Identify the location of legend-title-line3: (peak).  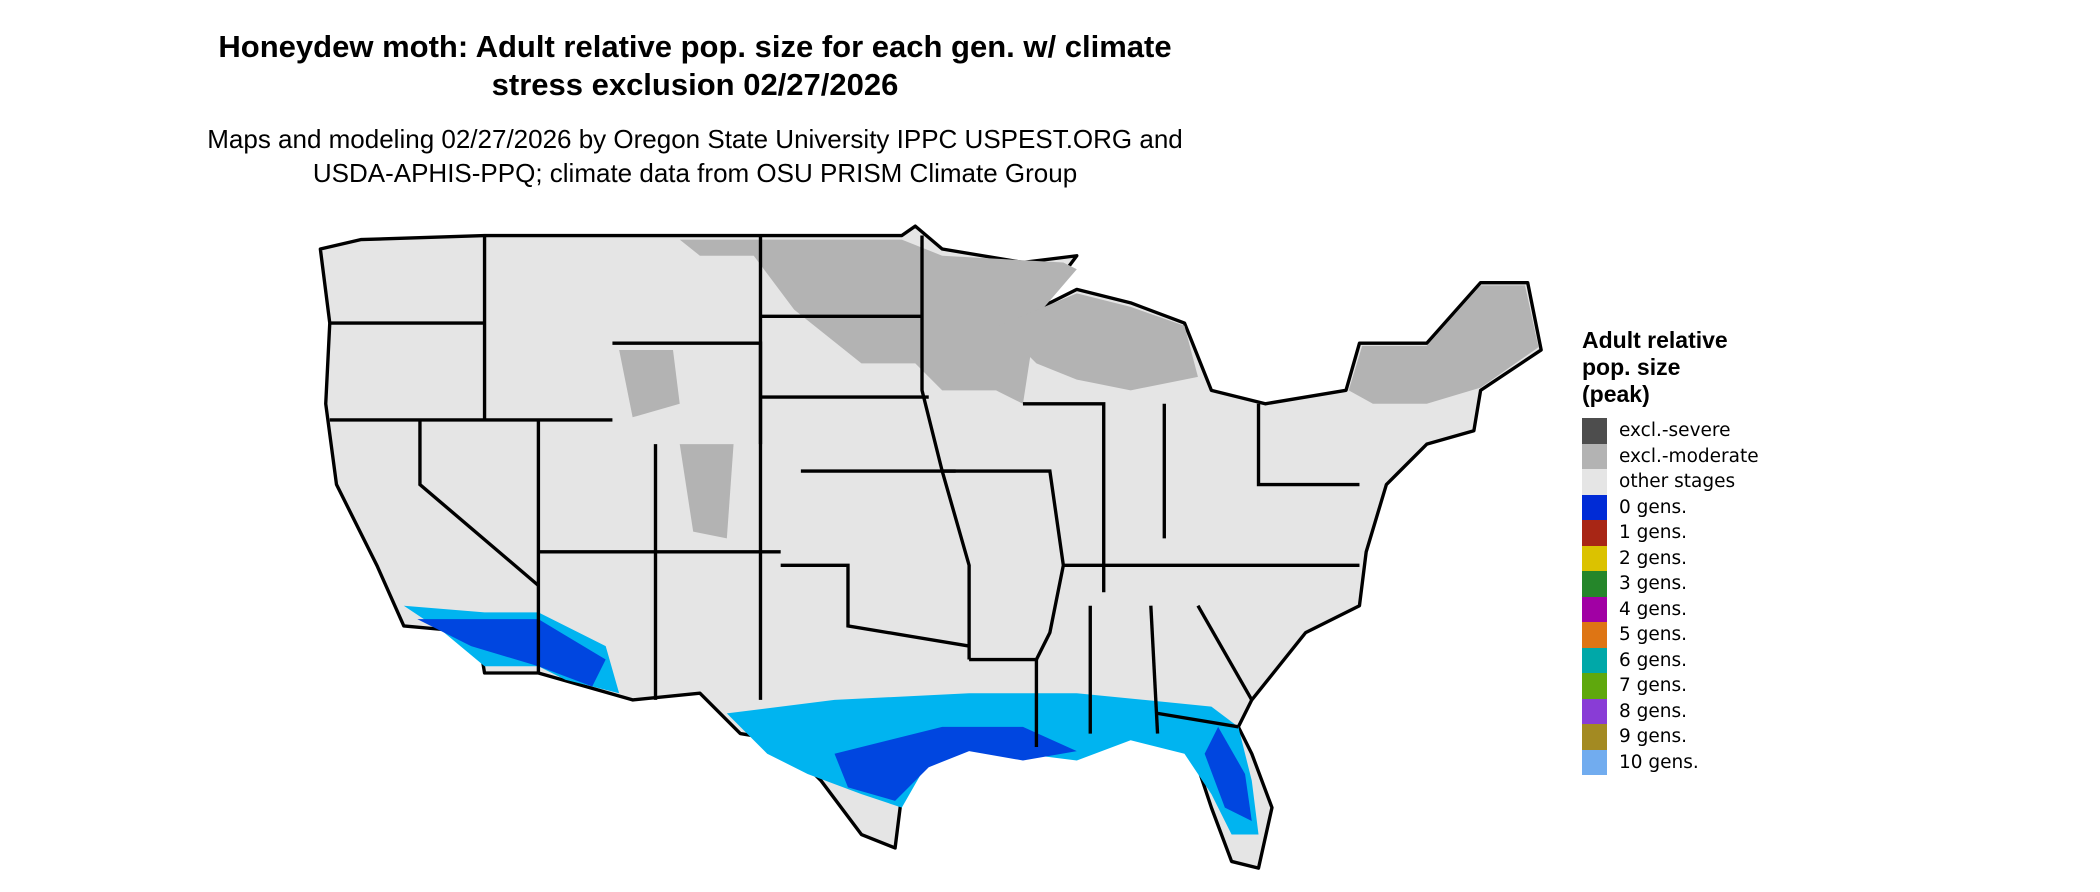
(1616, 394).